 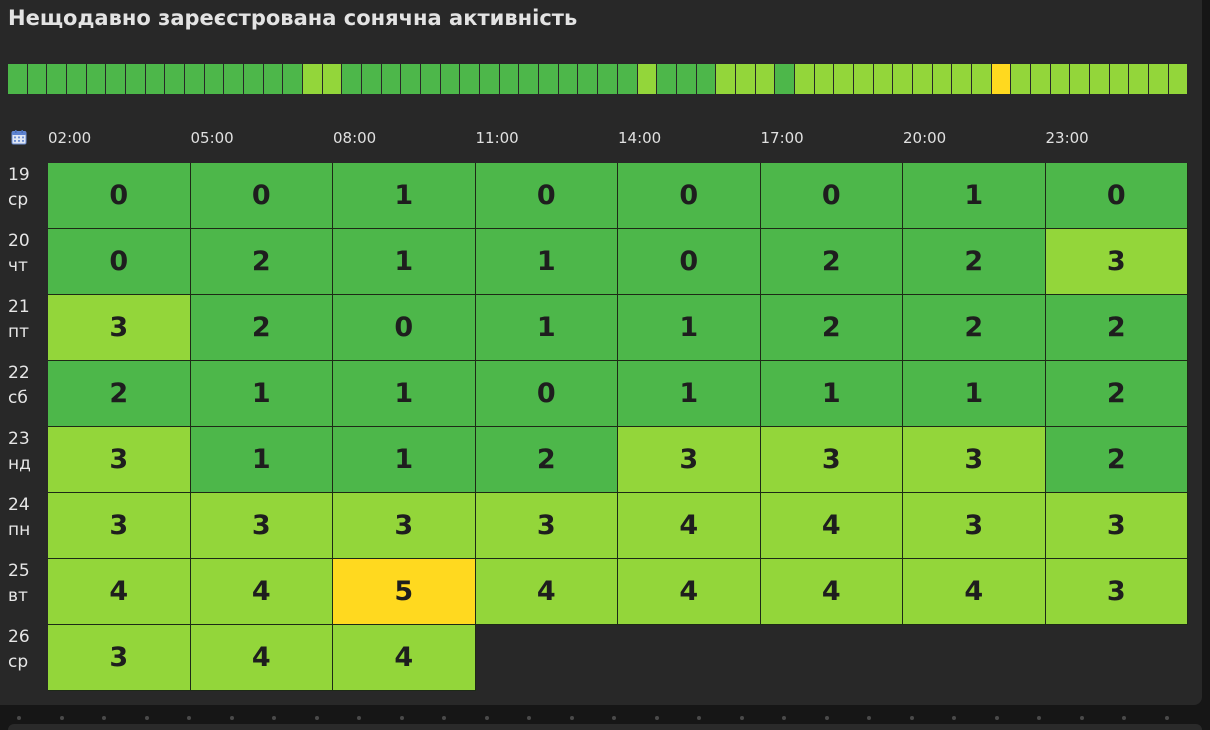 I want to click on day-number: 22, so click(x=19, y=373).